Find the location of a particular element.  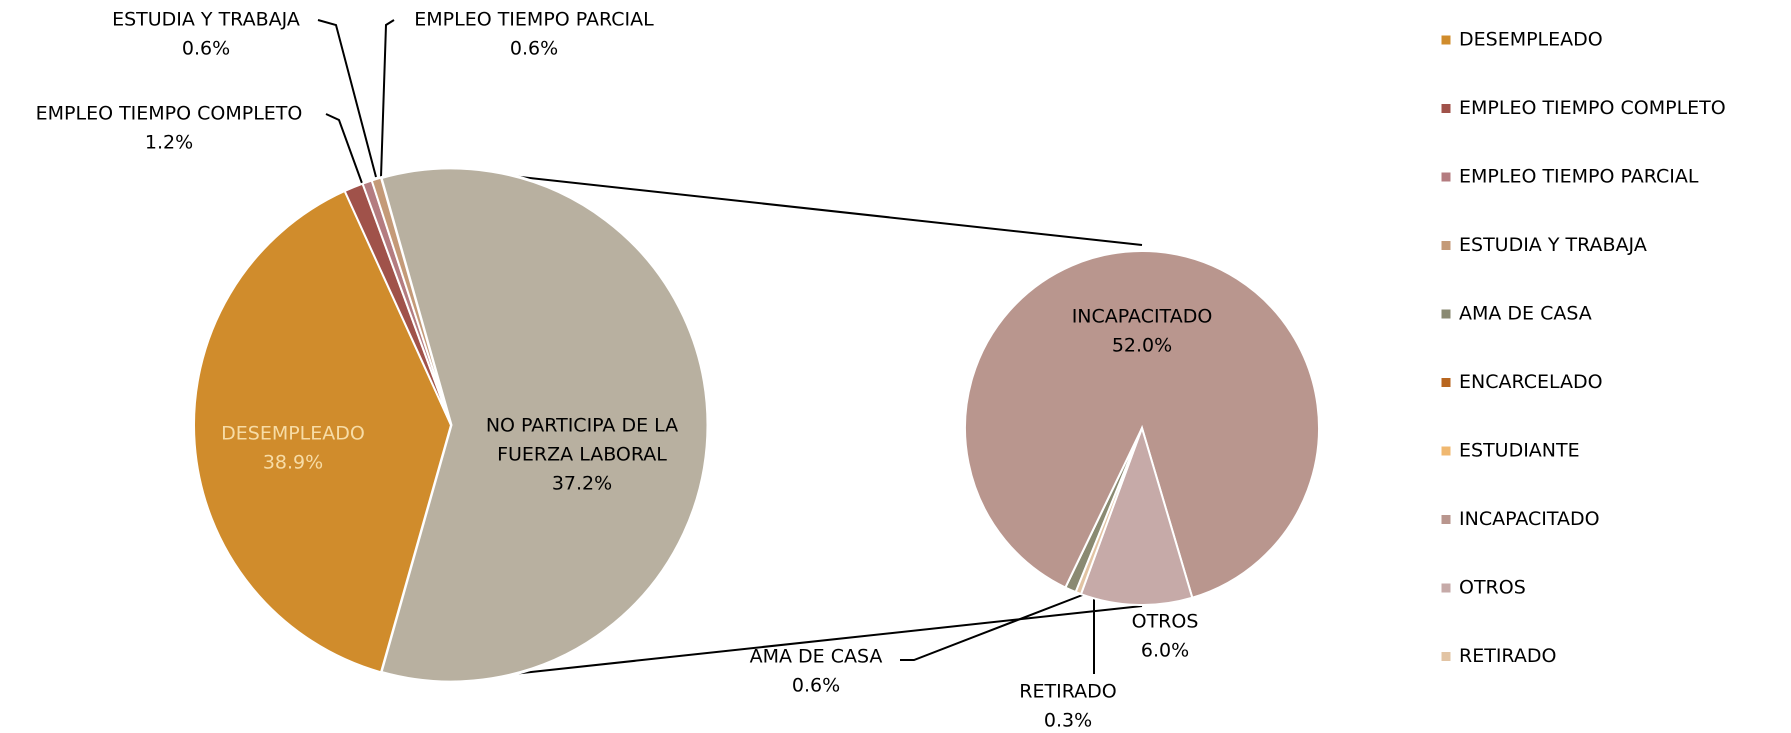

legend-label: OTROS is located at coordinates (1492, 588).